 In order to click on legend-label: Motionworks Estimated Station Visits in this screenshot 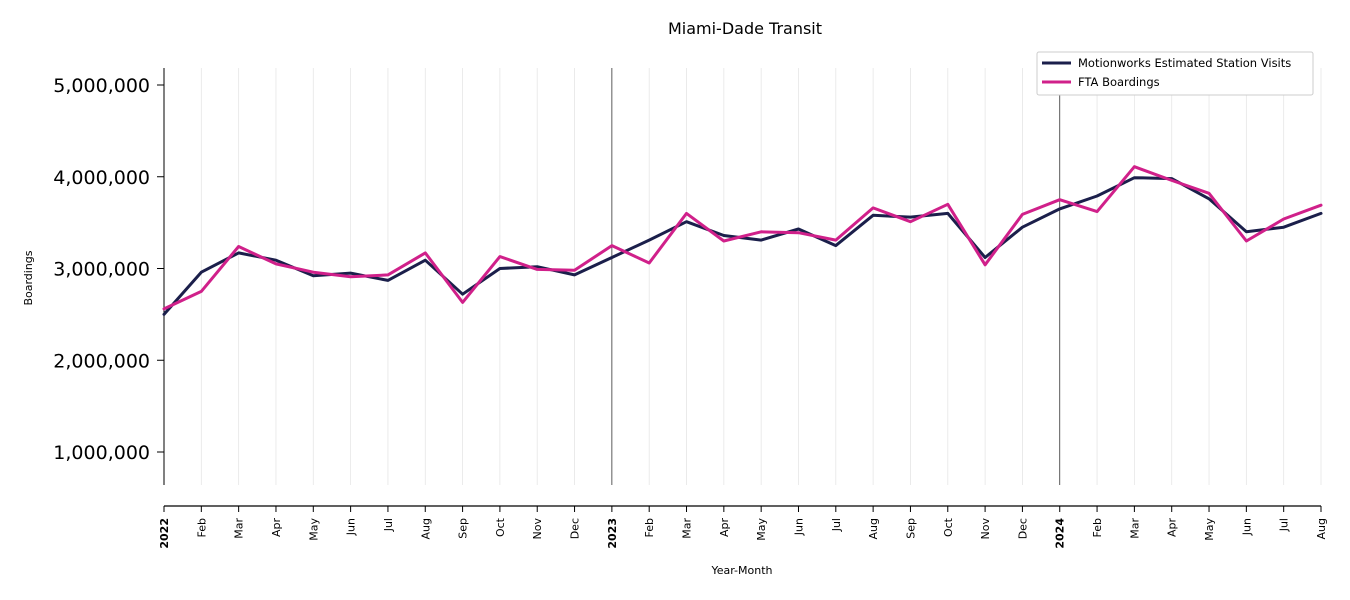, I will do `click(1184, 63)`.